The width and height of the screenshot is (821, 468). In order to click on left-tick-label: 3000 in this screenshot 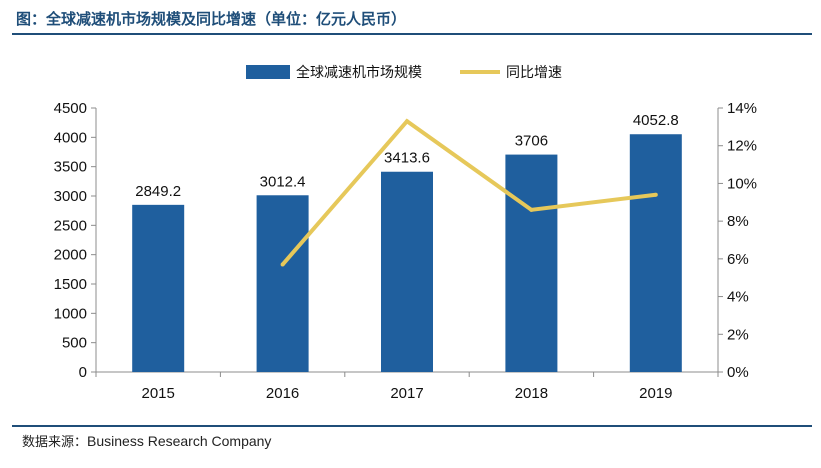, I will do `click(70, 196)`.